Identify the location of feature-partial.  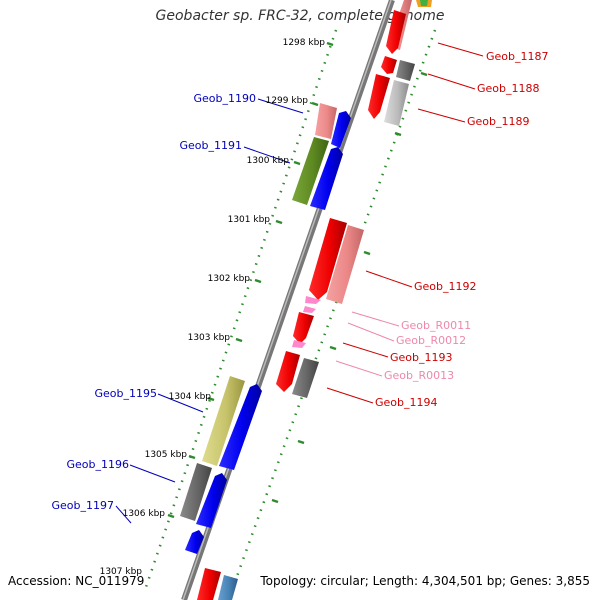
(424, 3).